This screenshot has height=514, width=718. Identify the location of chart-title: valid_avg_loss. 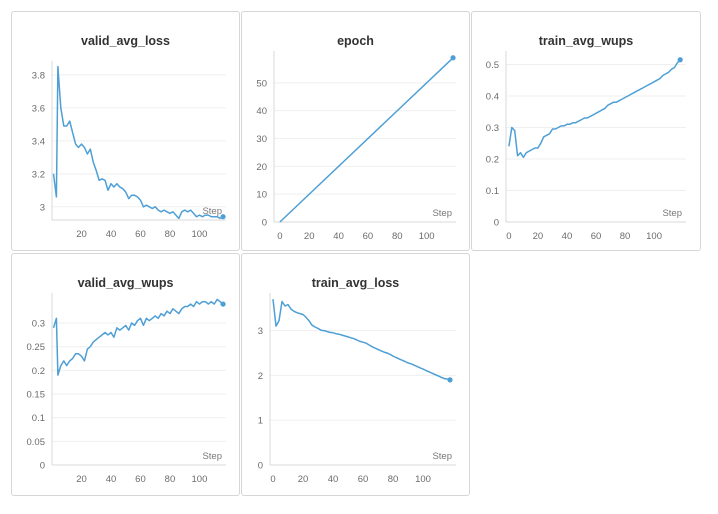
(125, 41).